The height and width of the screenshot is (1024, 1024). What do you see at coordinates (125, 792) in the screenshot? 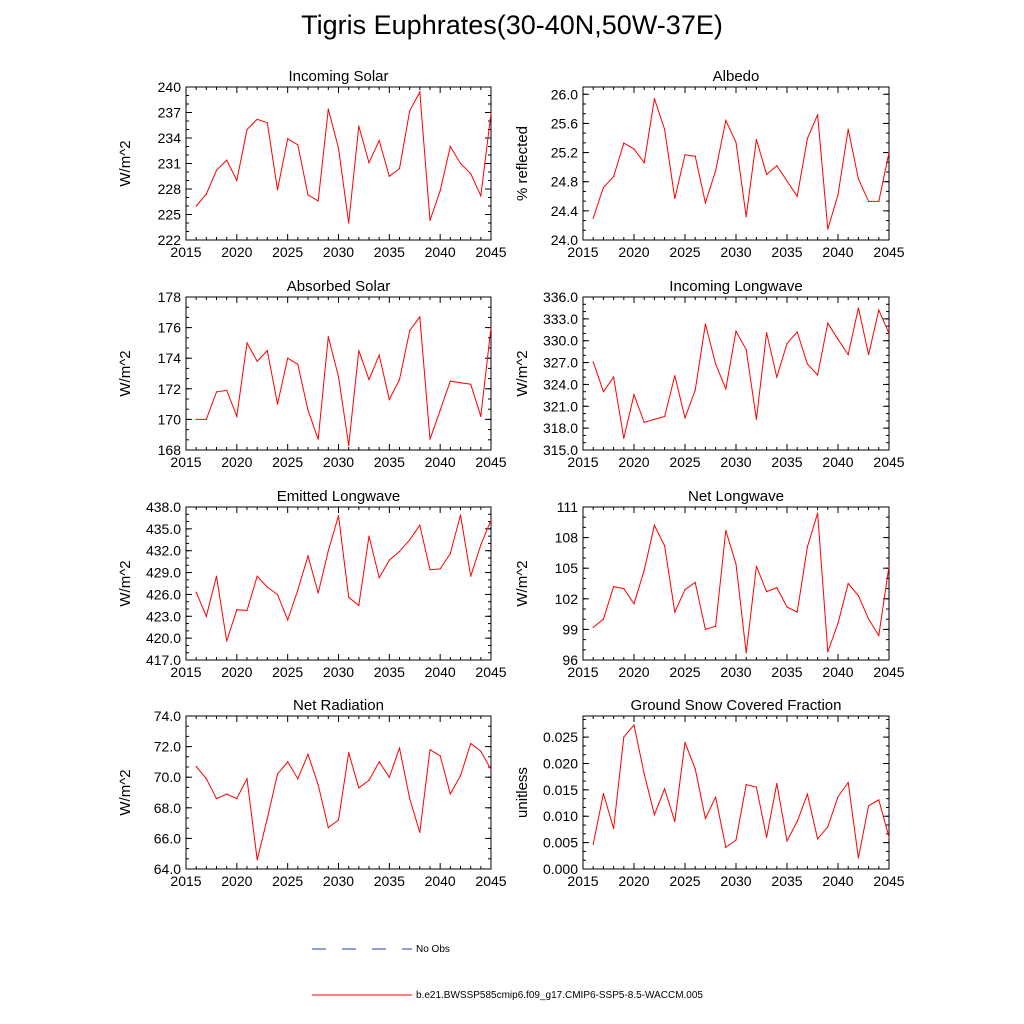
I see `y-axis-label-net-radiation: W/m^2` at bounding box center [125, 792].